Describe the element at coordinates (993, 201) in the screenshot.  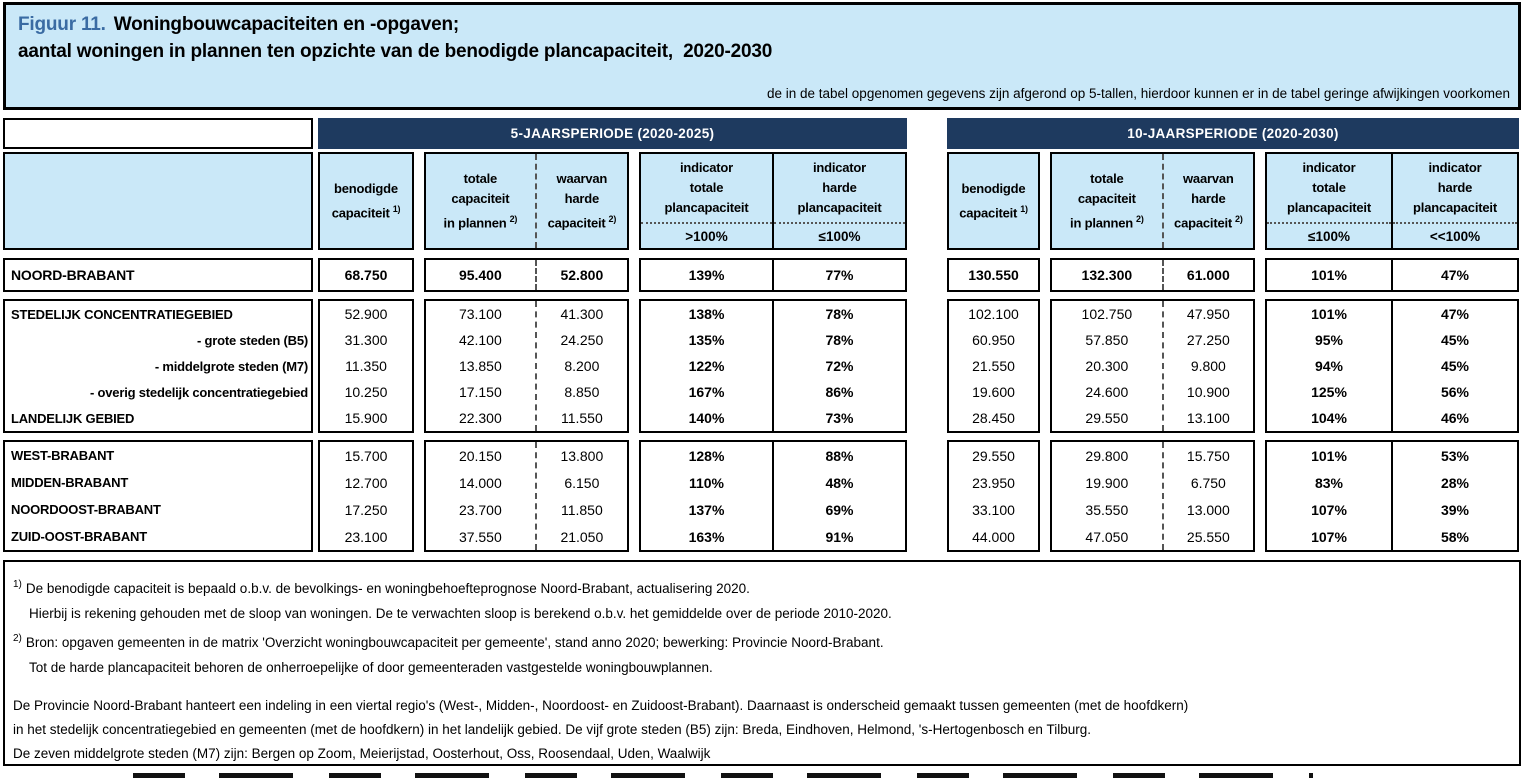
I see `header-benodigde-10yr: benodigde capaciteit 1)` at that location.